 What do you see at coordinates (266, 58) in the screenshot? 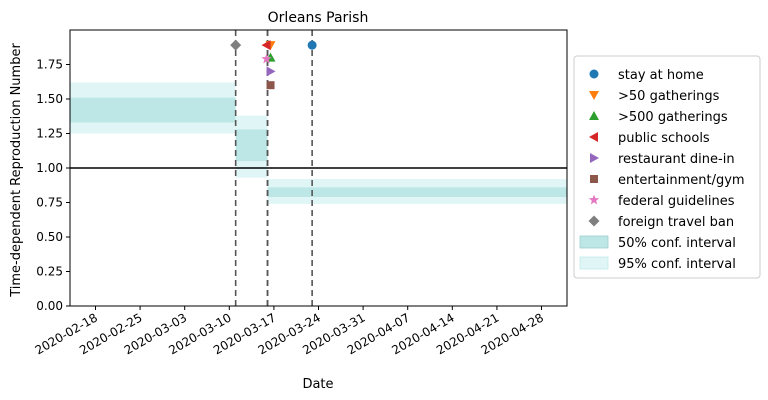
I see `marker-federal-guidelines` at bounding box center [266, 58].